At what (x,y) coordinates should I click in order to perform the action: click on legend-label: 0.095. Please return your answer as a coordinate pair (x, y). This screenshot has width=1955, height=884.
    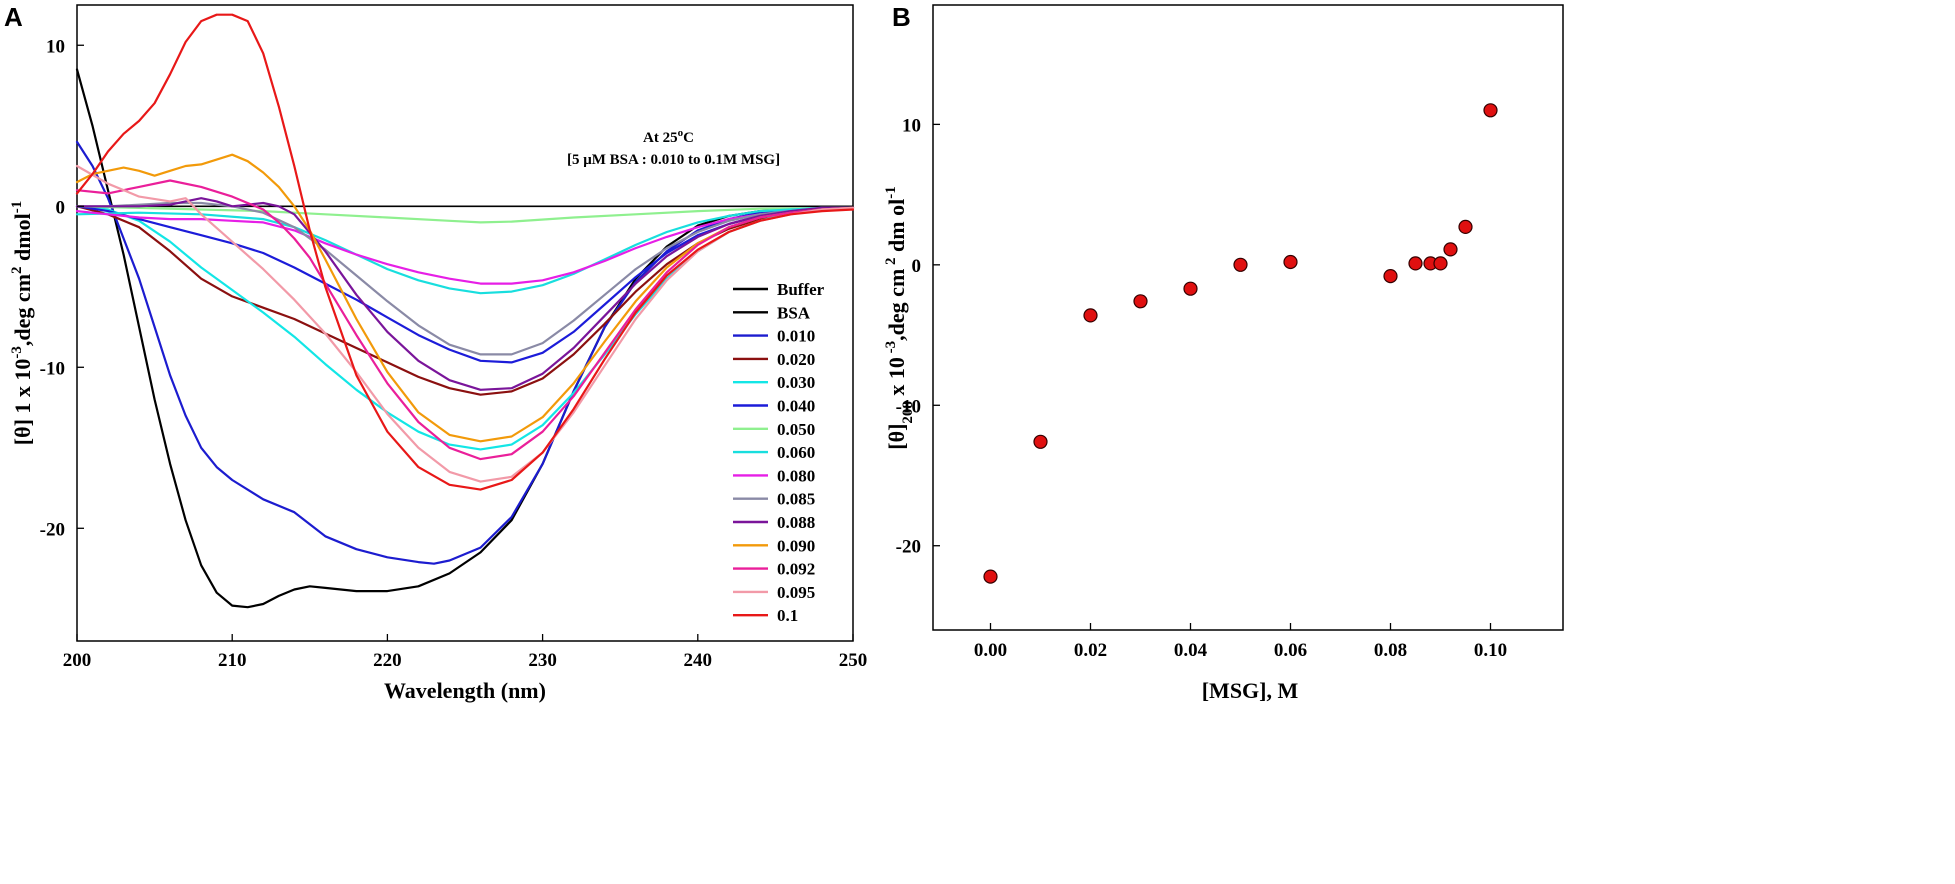
    Looking at the image, I should click on (796, 592).